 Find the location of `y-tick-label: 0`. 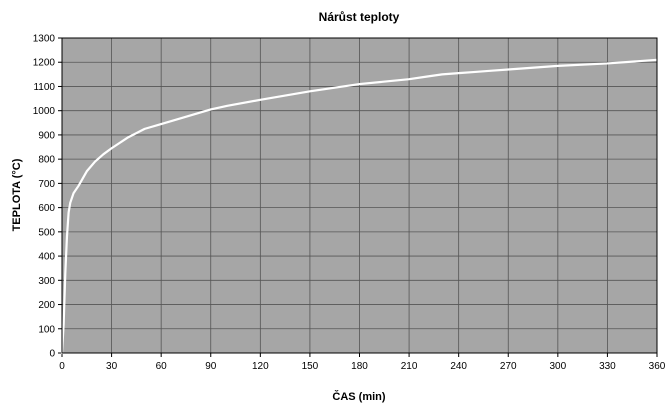

y-tick-label: 0 is located at coordinates (52, 354).